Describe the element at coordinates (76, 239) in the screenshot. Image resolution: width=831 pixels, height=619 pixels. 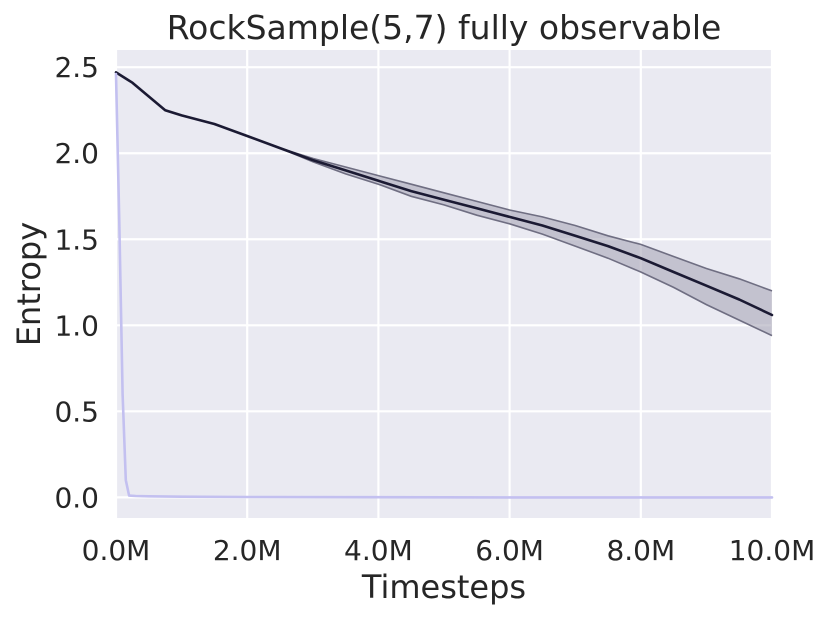
I see `y-tick-label: 1.5` at that location.